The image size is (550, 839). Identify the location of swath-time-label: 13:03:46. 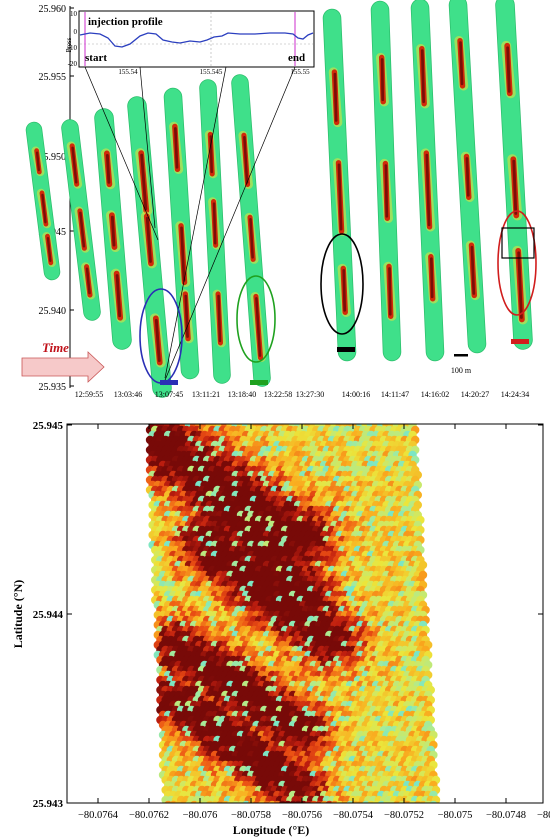
(128, 394).